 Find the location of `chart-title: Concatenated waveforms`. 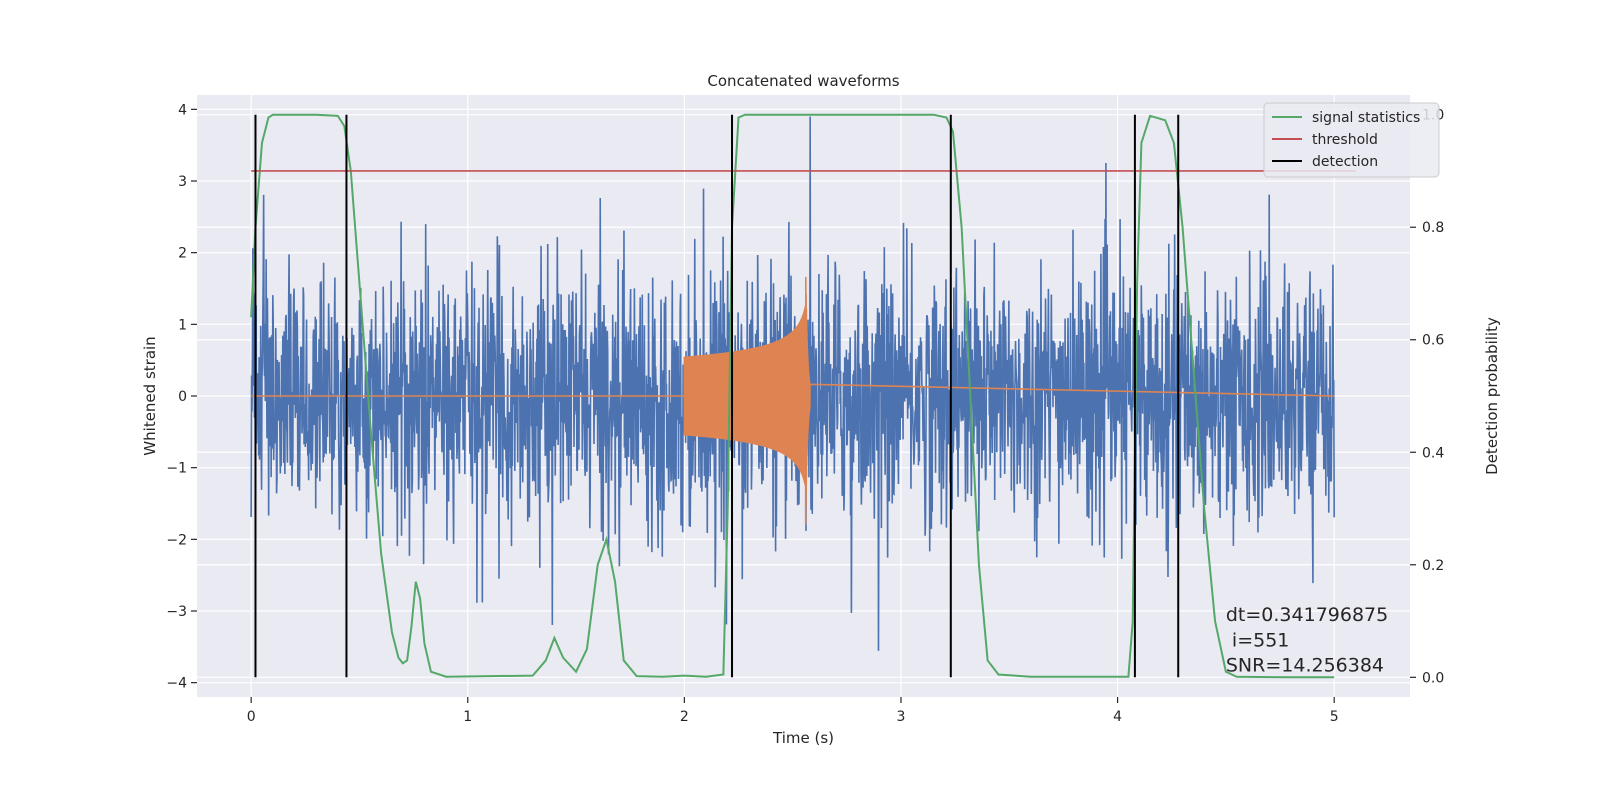

chart-title: Concatenated waveforms is located at coordinates (803, 81).